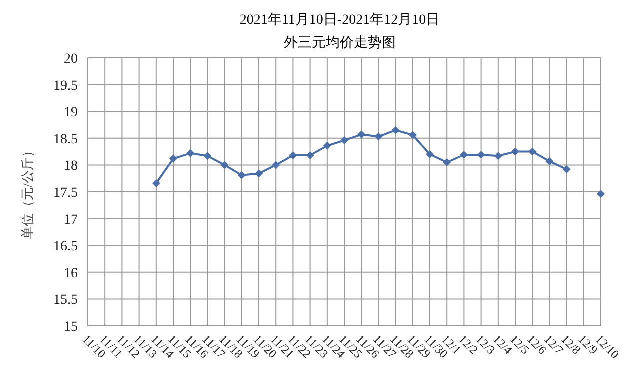  What do you see at coordinates (340, 43) in the screenshot?
I see `chart-subtitle: 外三元均价走势图` at bounding box center [340, 43].